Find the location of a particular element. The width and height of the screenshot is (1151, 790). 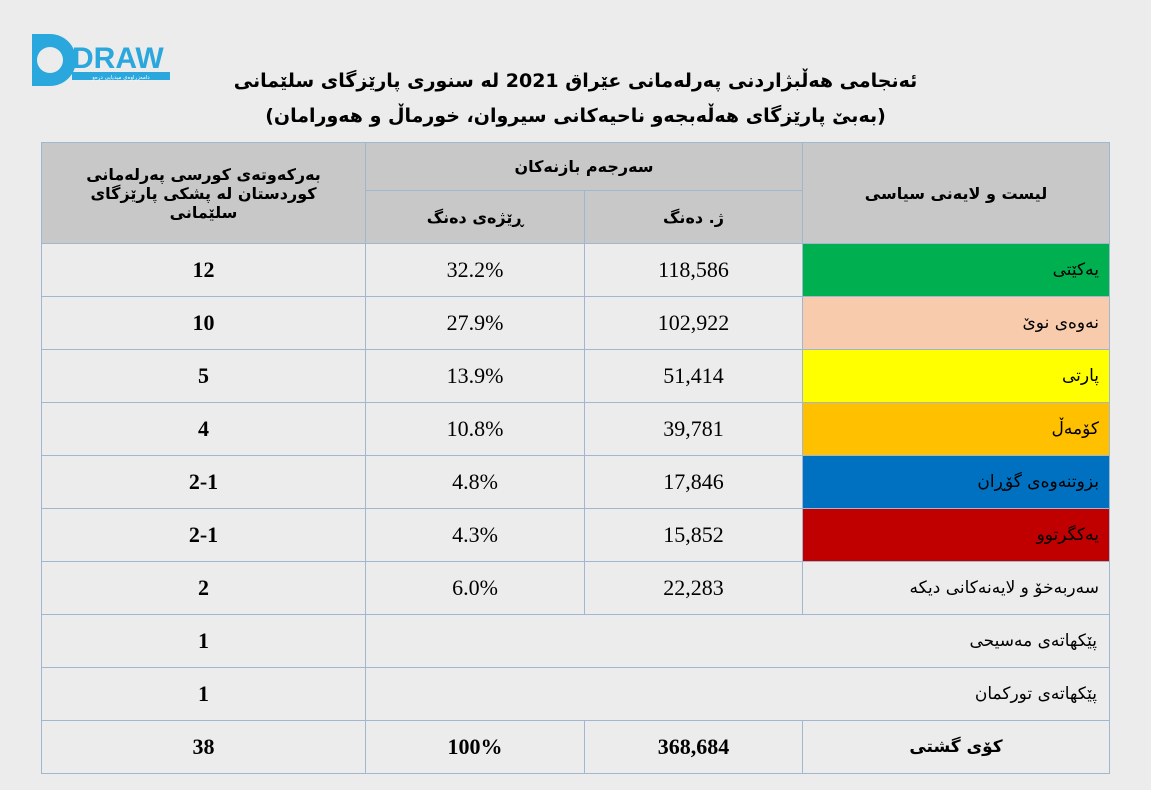

header-vote-count: ژ. دەنگ is located at coordinates (693, 217).